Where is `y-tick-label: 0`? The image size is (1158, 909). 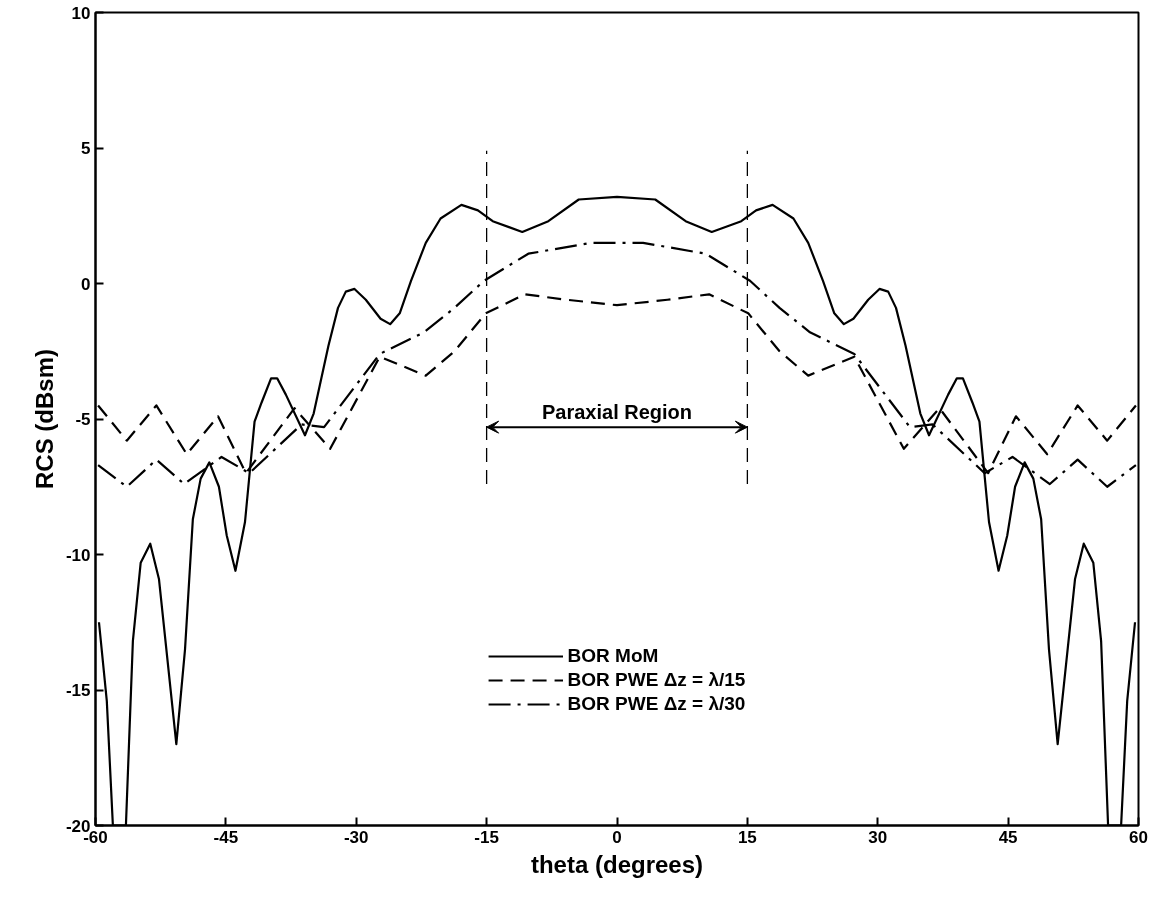 y-tick-label: 0 is located at coordinates (86, 284).